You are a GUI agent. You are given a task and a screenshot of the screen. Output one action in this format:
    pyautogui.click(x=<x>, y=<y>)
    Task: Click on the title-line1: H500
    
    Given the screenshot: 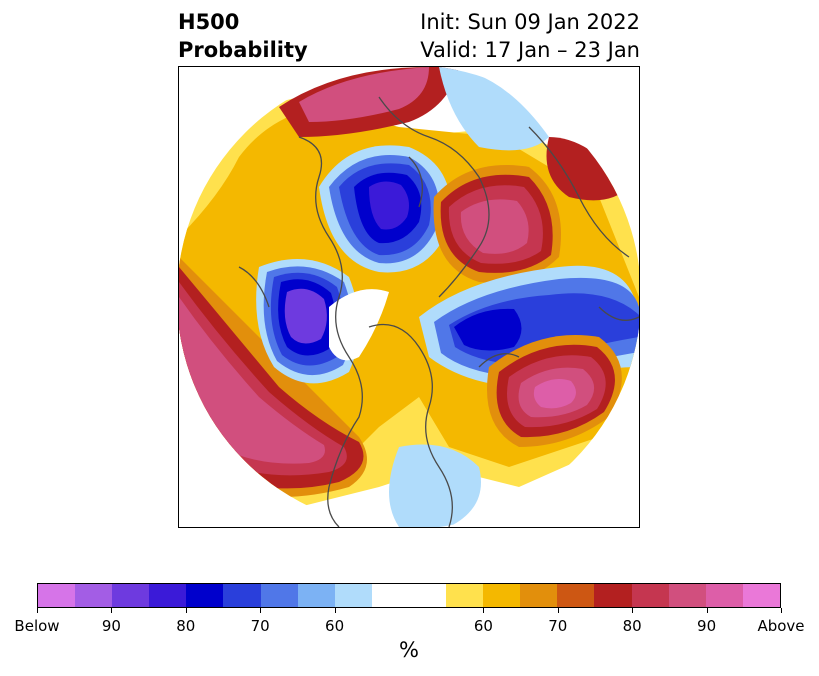 What is the action you would take?
    pyautogui.click(x=209, y=22)
    